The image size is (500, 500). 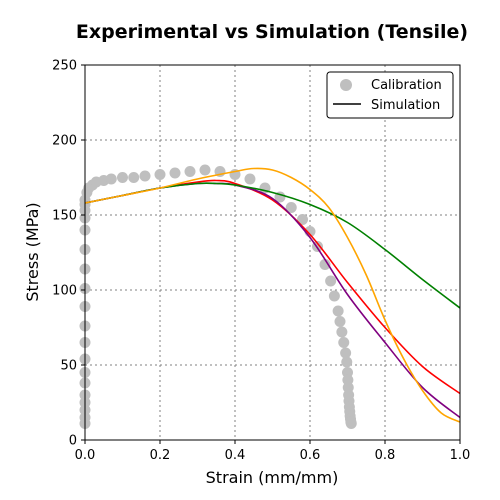 I want to click on x-tick-label: 1.0, so click(x=460, y=455).